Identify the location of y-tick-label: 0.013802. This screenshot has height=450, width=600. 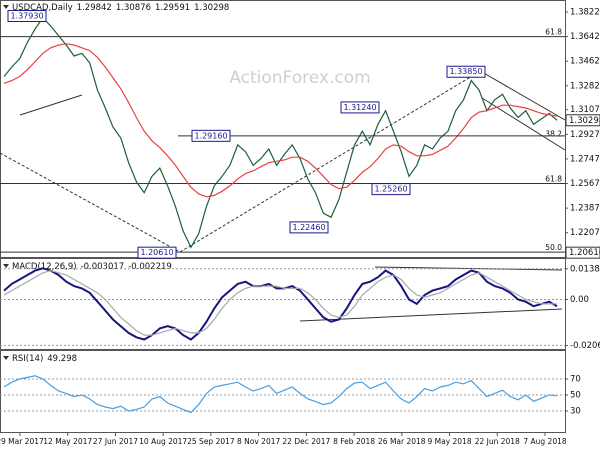
(585, 269).